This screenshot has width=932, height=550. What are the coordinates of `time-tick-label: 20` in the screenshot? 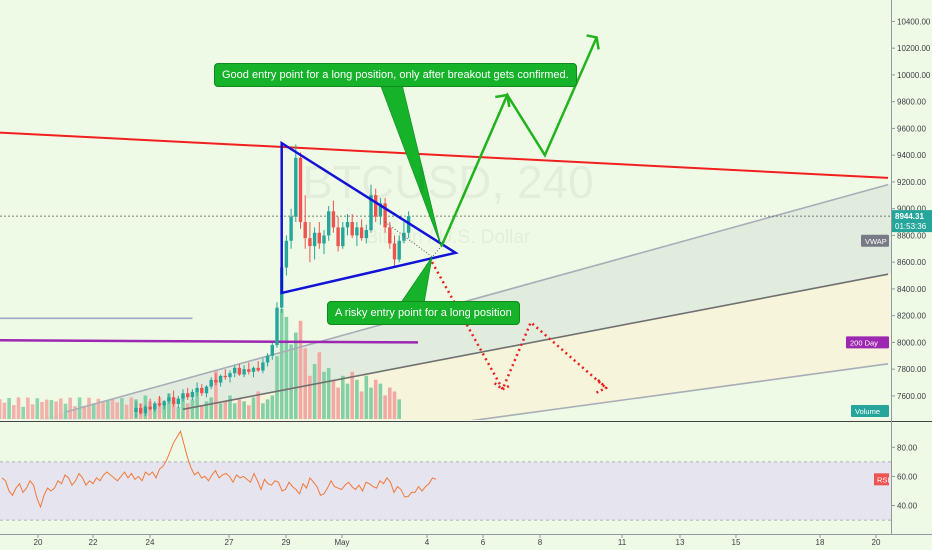 It's located at (876, 542).